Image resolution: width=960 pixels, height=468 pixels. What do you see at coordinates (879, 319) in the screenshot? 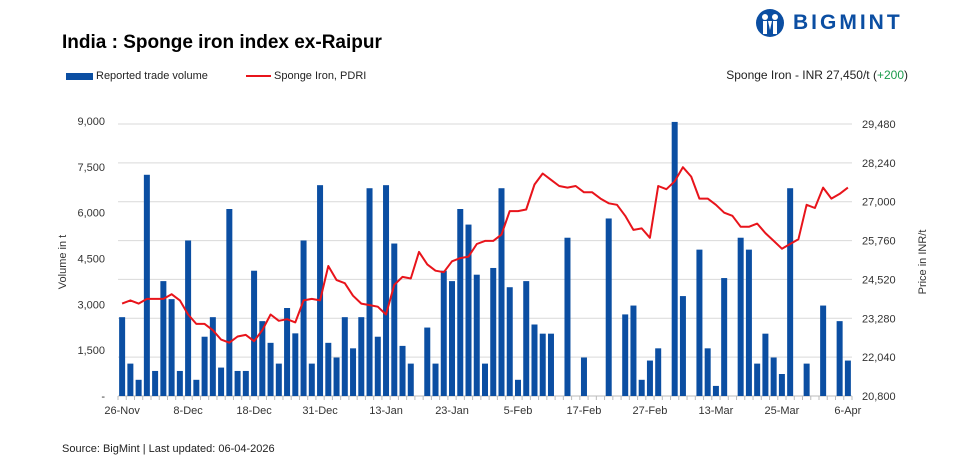
I see `right-axis-tick-label: 23,280` at bounding box center [879, 319].